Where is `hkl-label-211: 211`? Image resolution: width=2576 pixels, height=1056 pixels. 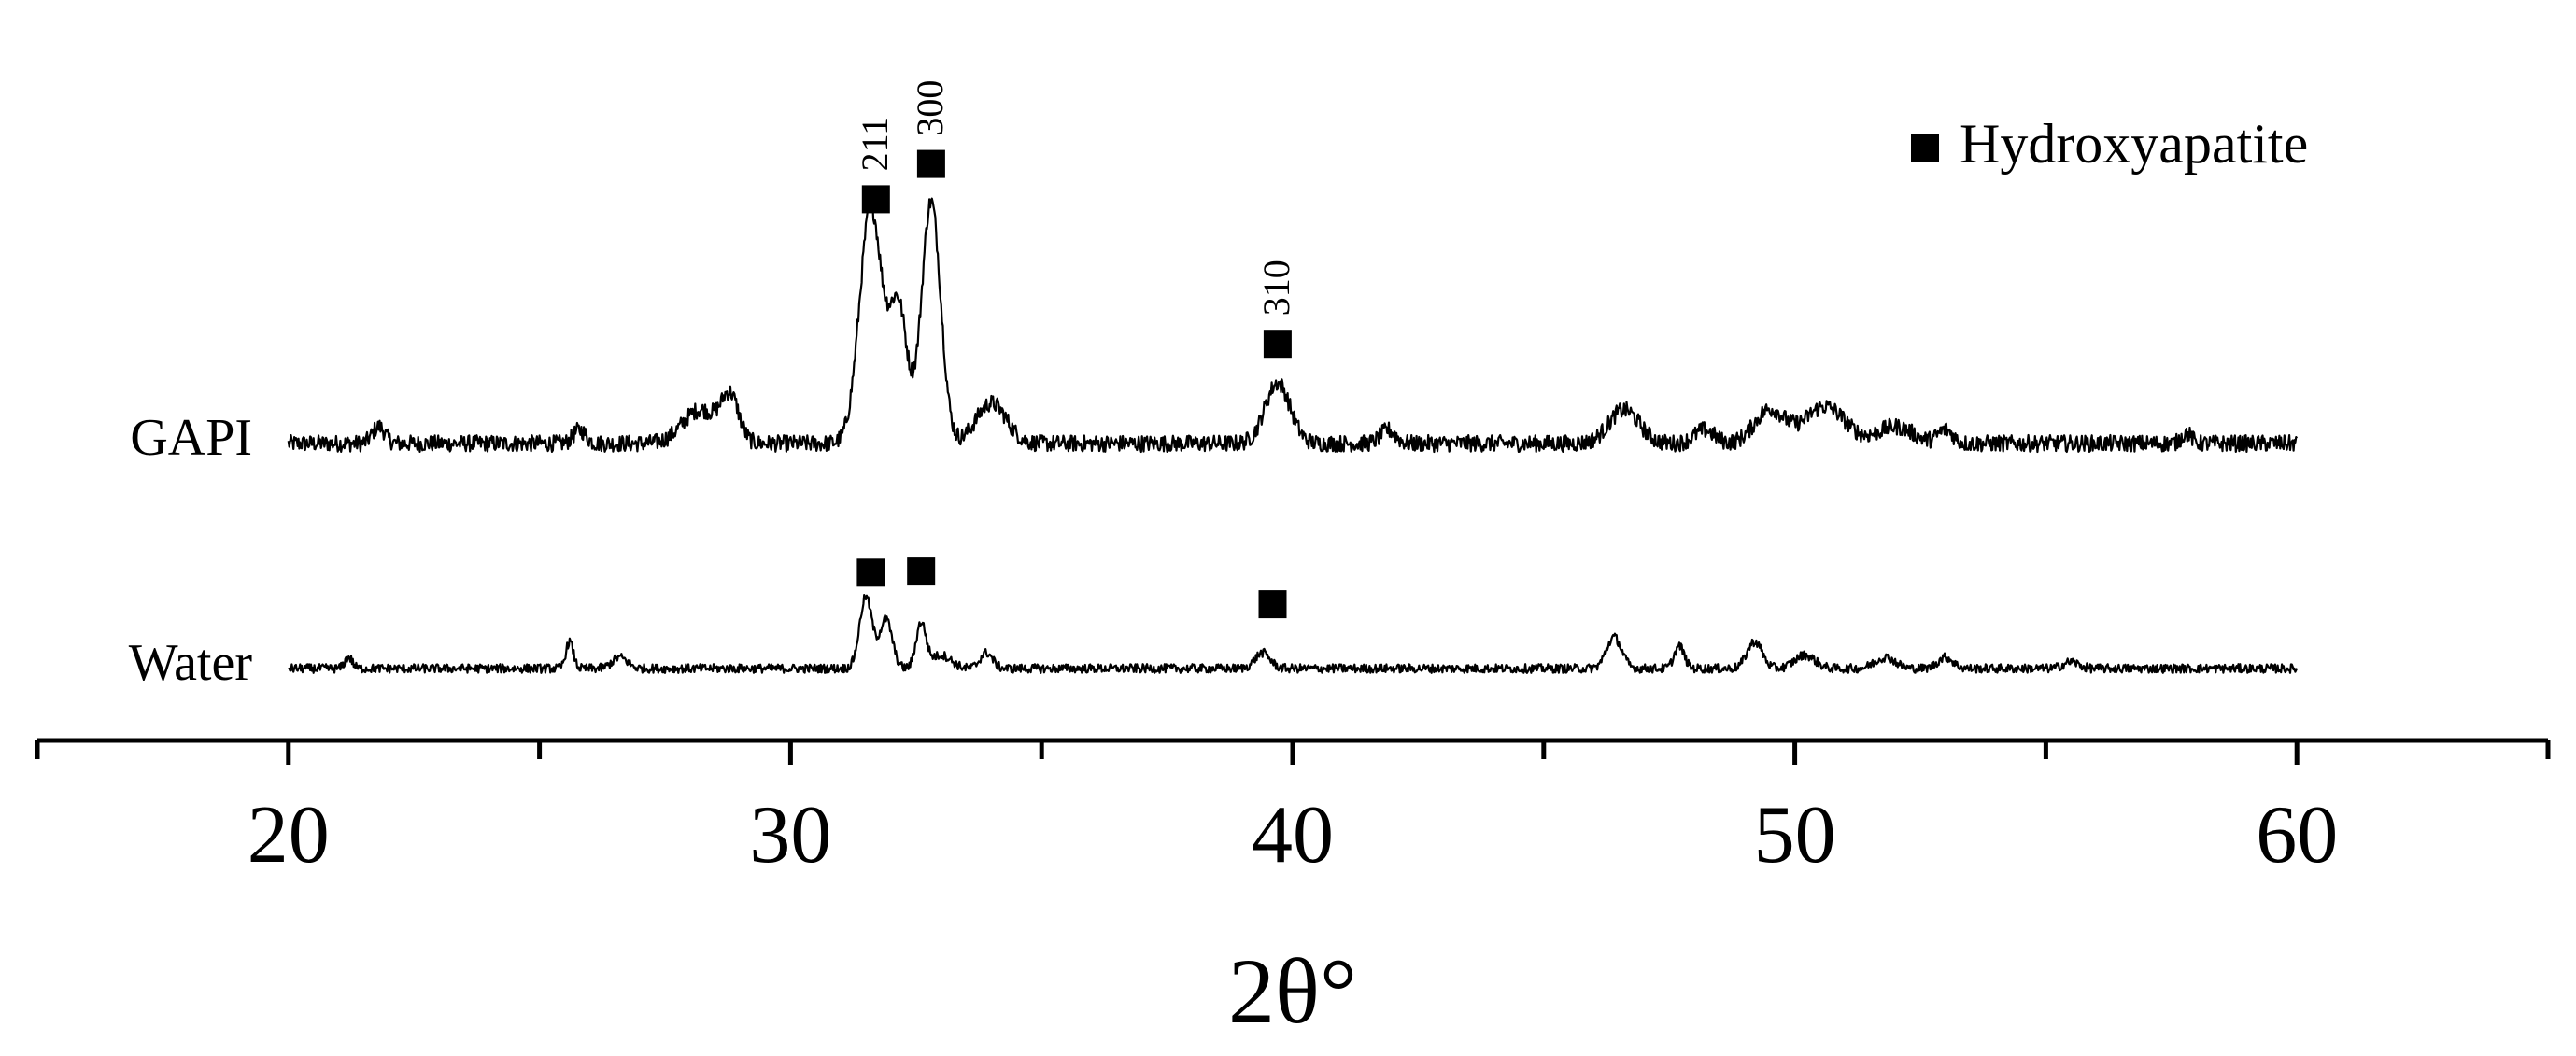 hkl-label-211: 211 is located at coordinates (875, 144).